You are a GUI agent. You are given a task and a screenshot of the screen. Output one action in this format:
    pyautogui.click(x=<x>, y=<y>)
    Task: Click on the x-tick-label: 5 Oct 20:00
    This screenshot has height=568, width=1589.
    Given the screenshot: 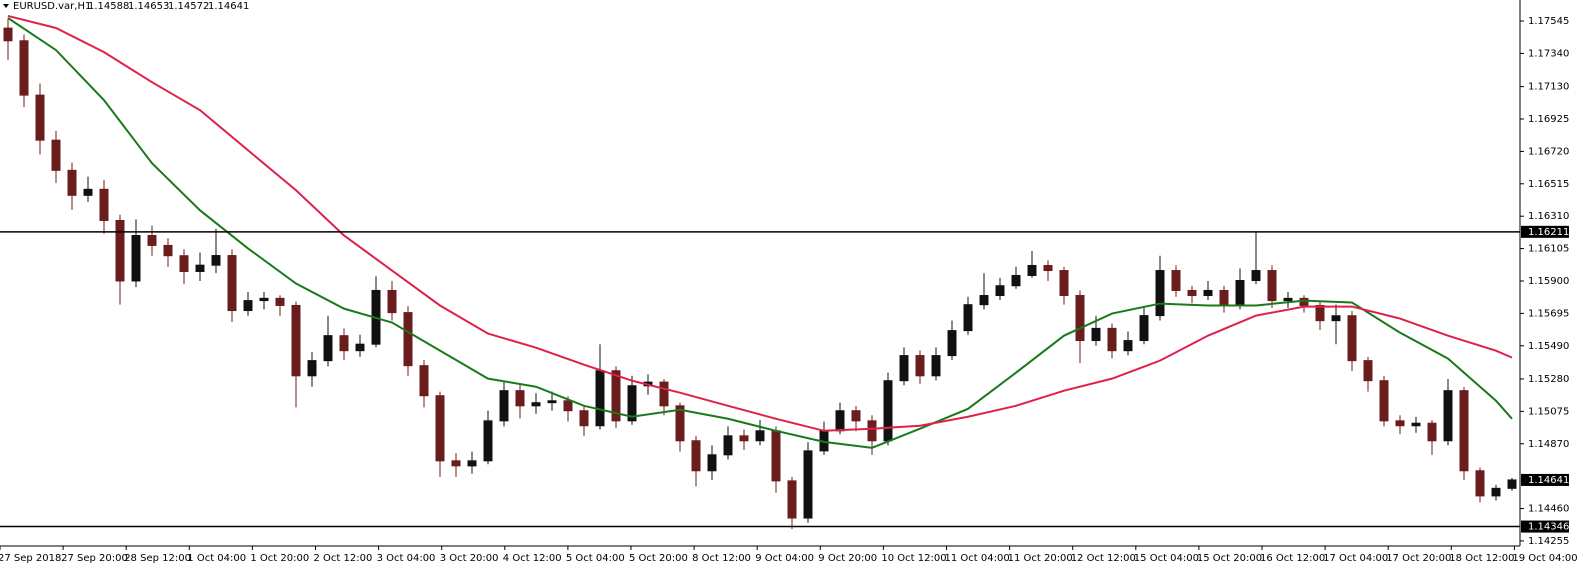 What is the action you would take?
    pyautogui.click(x=658, y=558)
    